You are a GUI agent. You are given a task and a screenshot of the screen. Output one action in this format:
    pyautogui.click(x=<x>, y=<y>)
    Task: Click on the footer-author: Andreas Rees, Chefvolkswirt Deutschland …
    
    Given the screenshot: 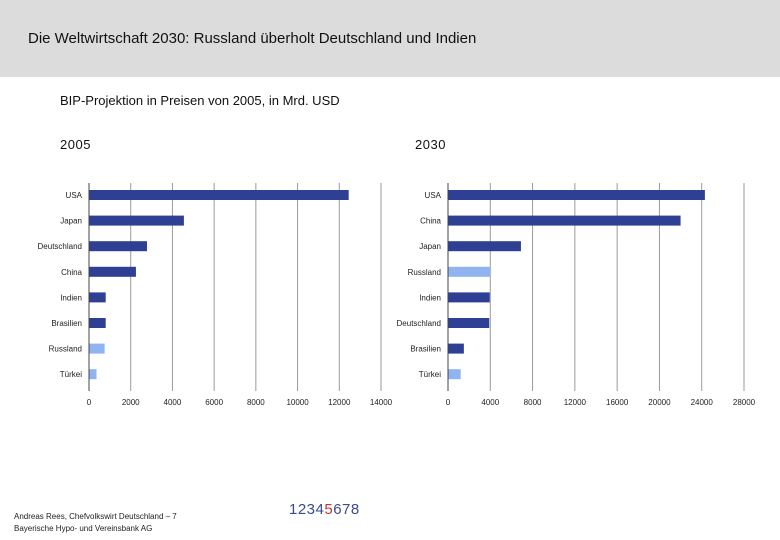 What is the action you would take?
    pyautogui.click(x=95, y=523)
    